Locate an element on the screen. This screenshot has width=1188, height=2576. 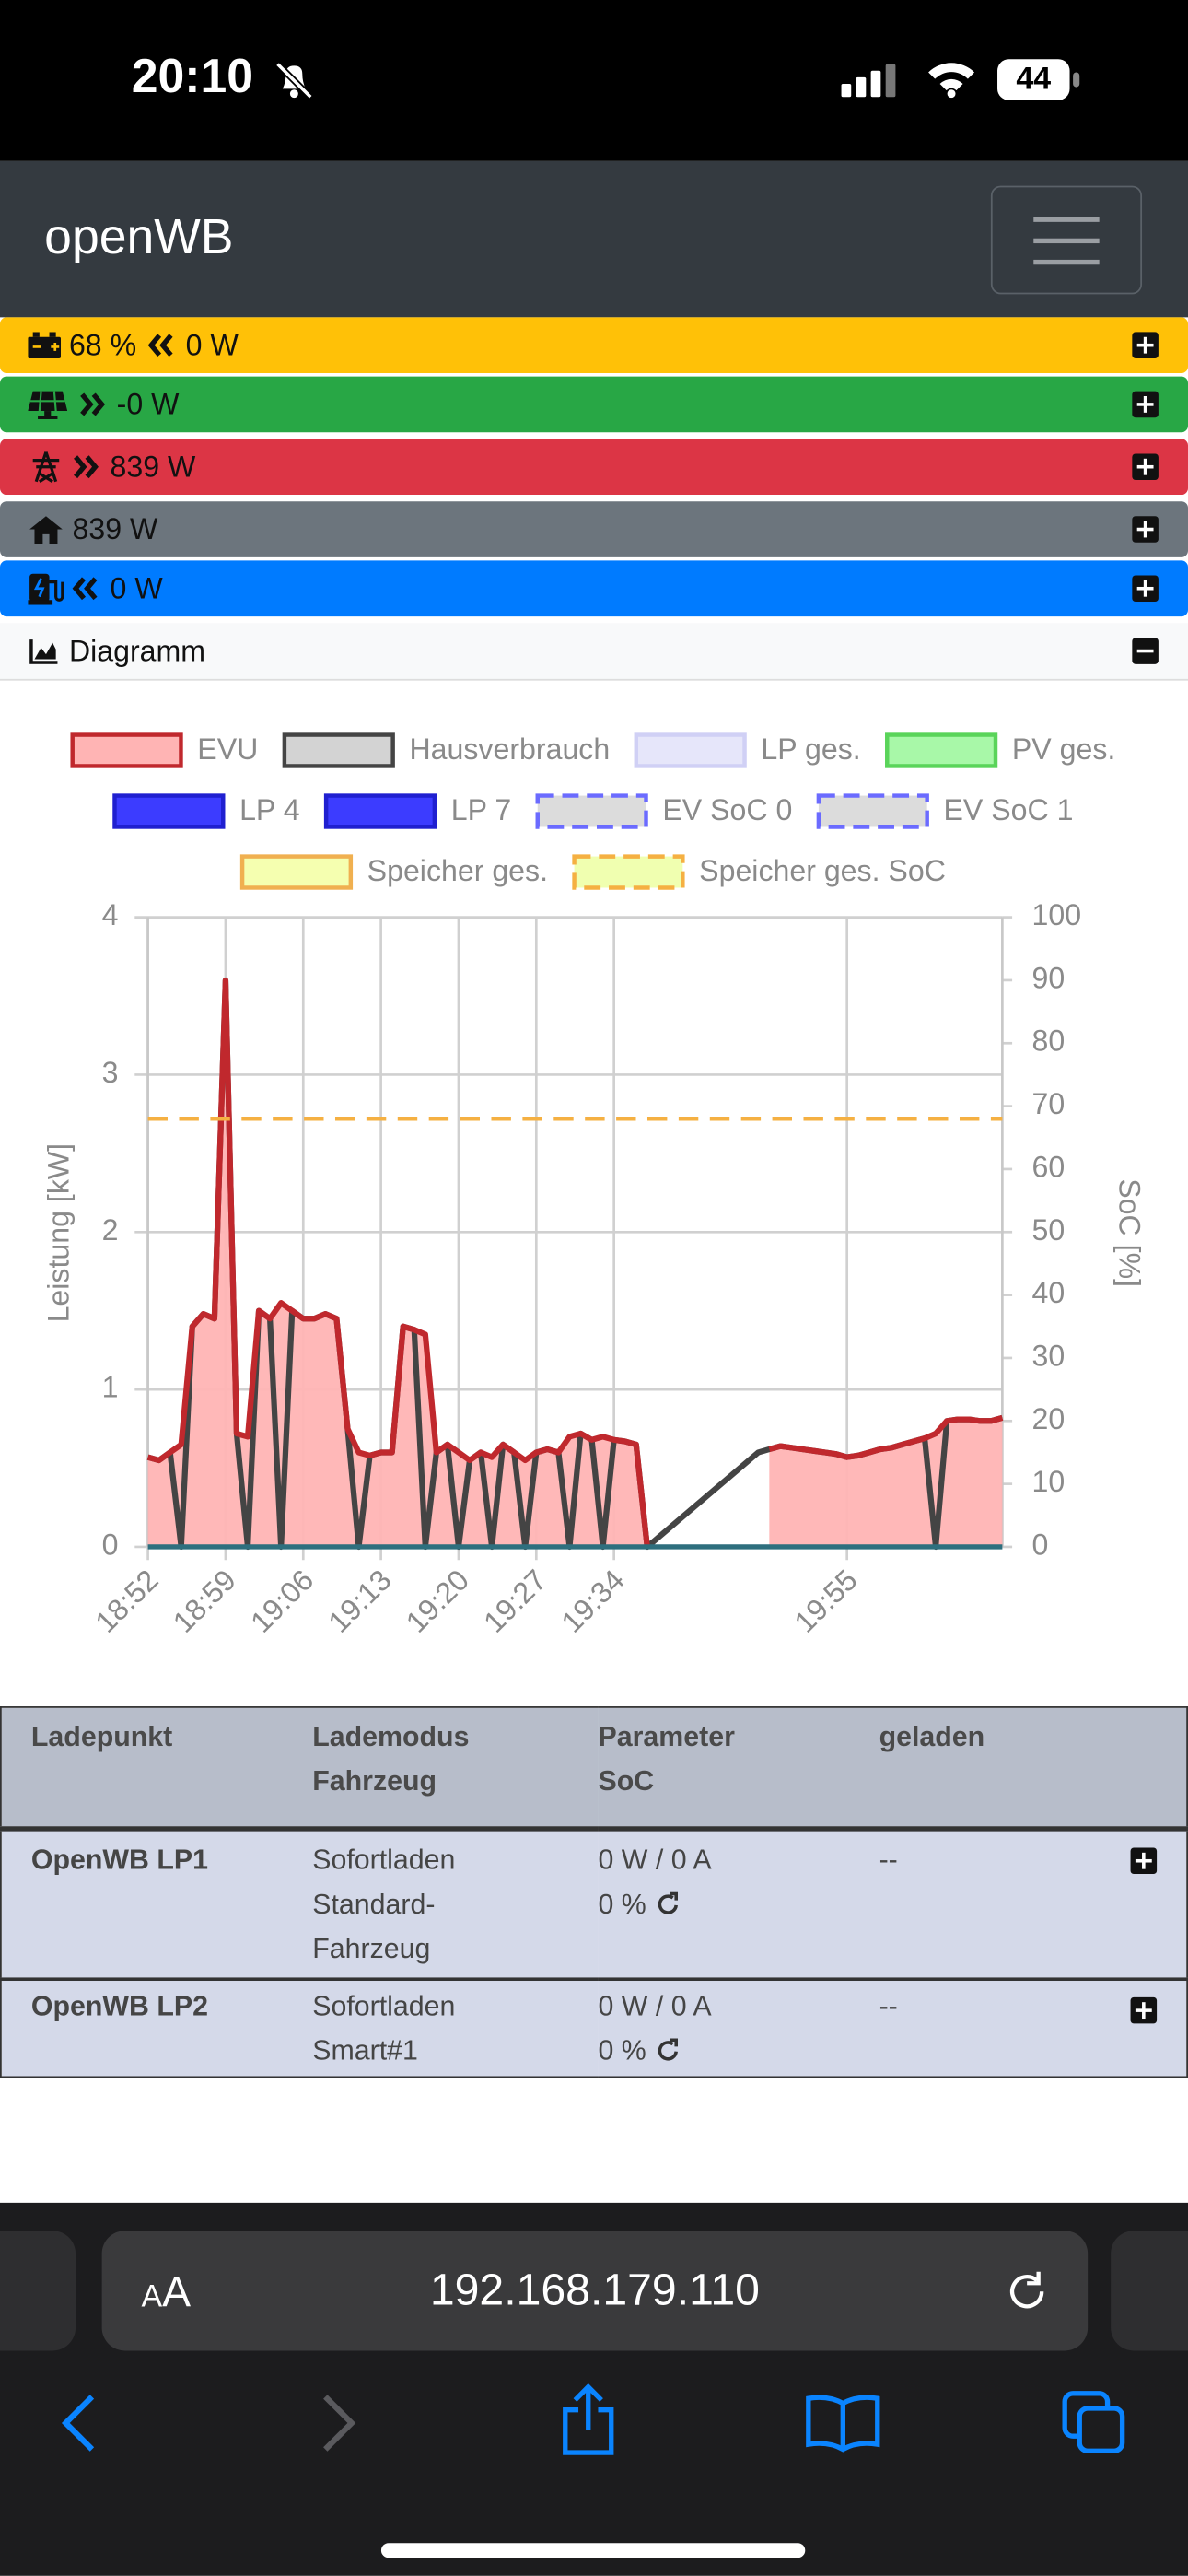
legend-label: LP 4 is located at coordinates (269, 809).